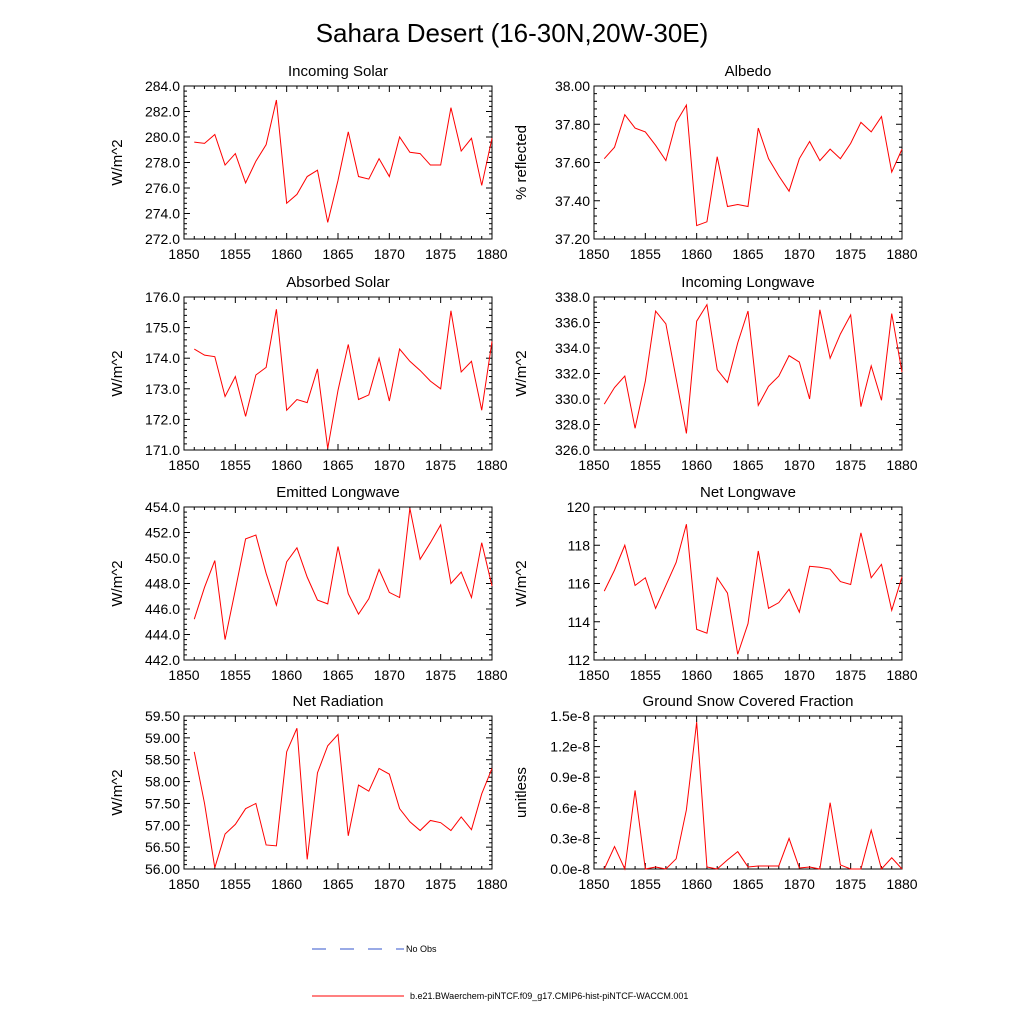  What do you see at coordinates (747, 282) in the screenshot?
I see `panel-title: Incoming Longwave` at bounding box center [747, 282].